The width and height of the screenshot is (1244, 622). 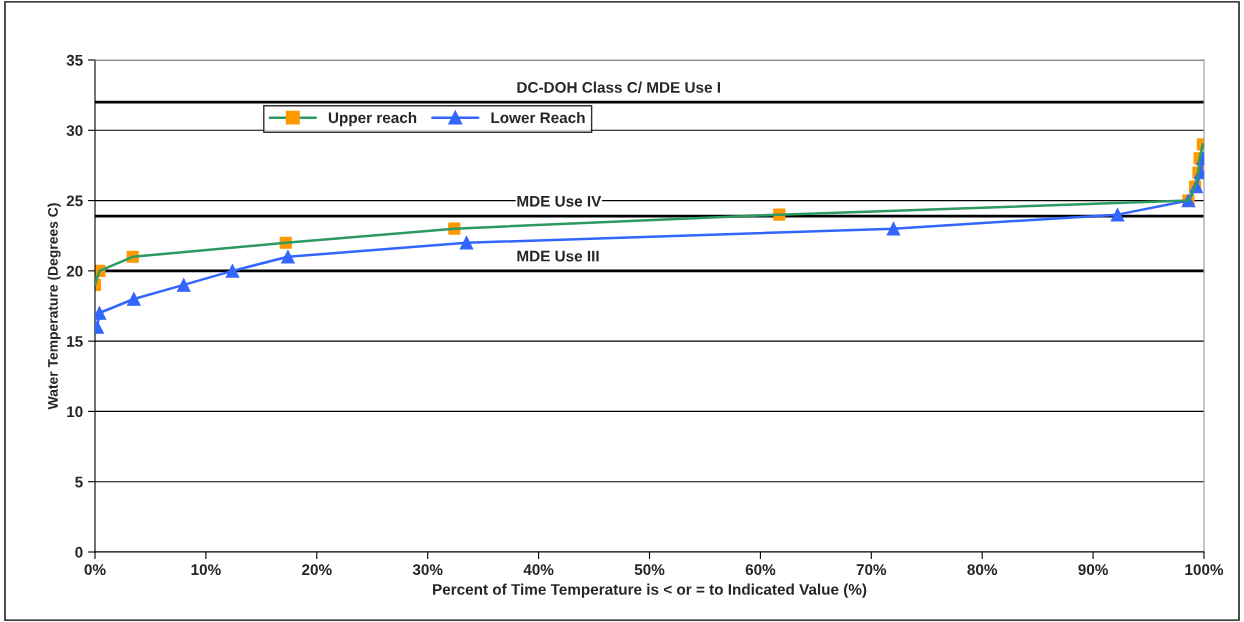 I want to click on x-tick-label: 70%, so click(x=871, y=570).